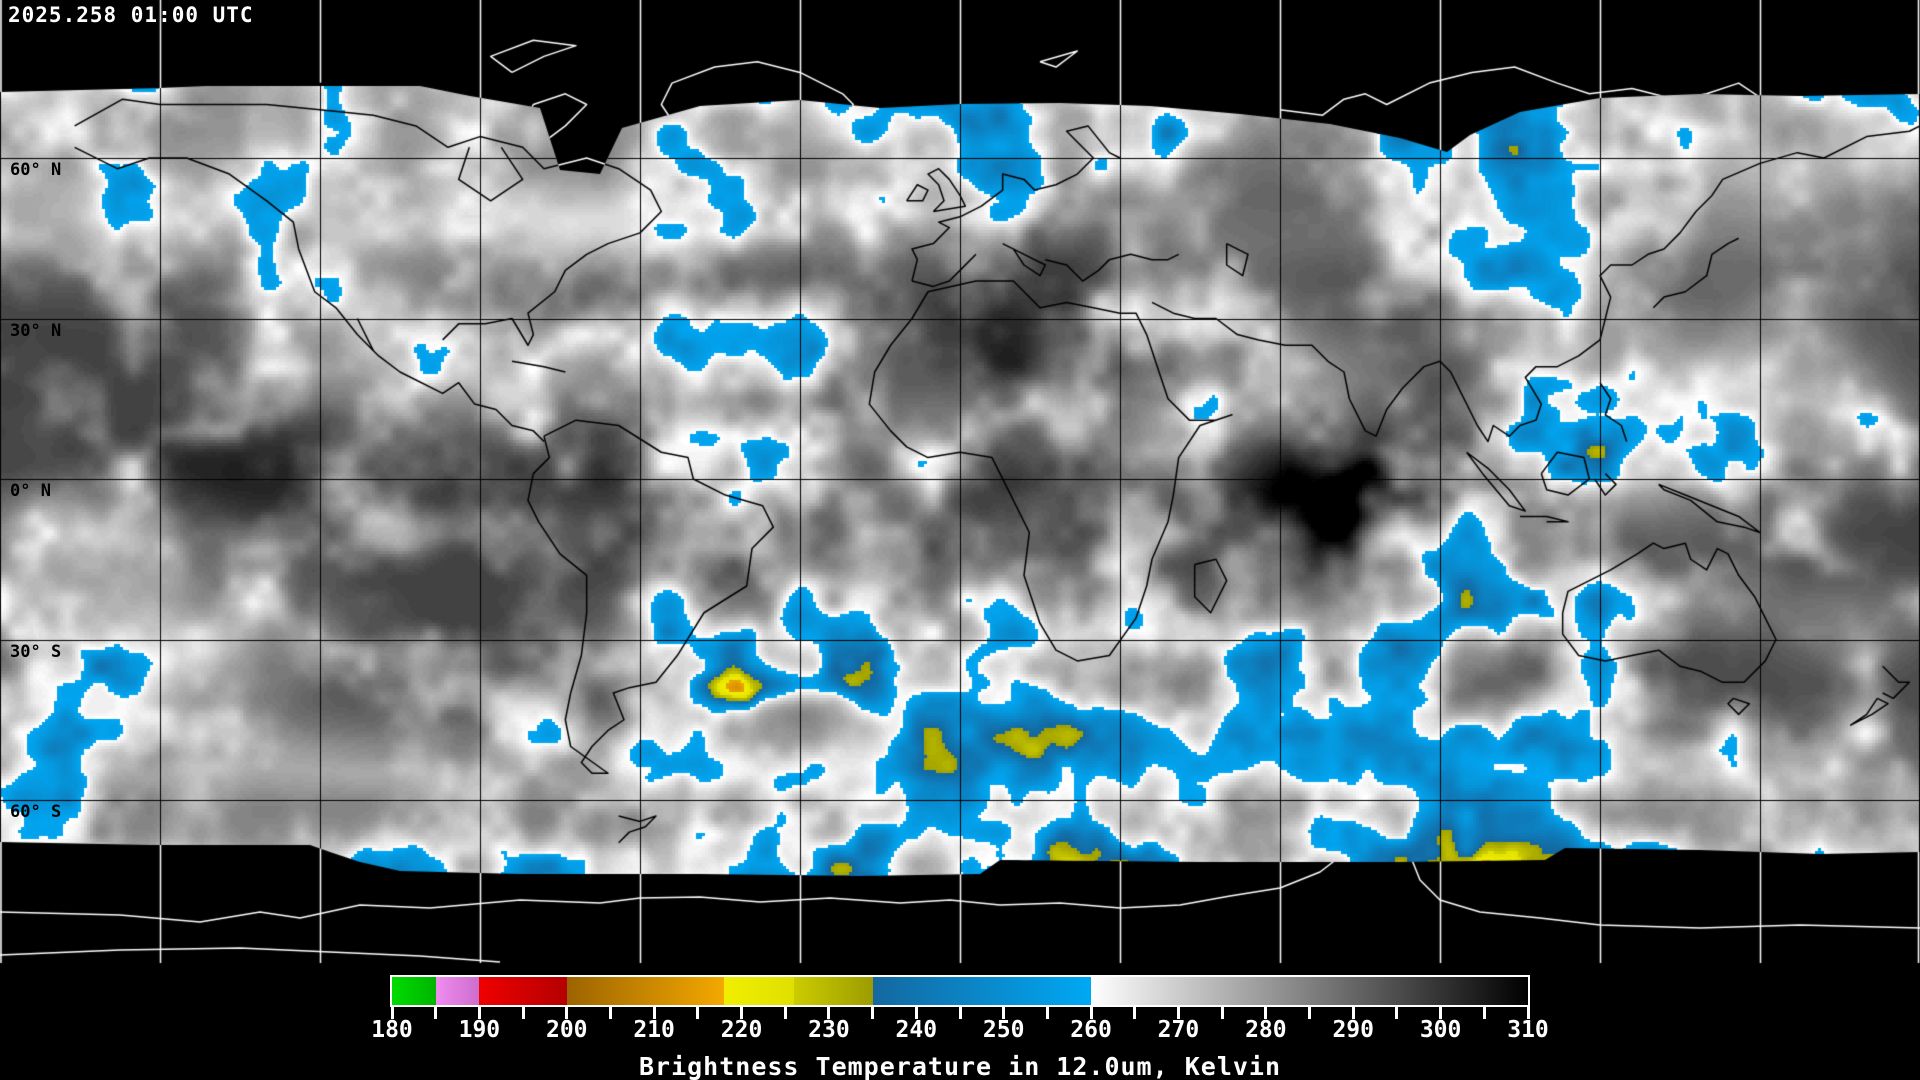 The image size is (1920, 1080). Describe the element at coordinates (36, 812) in the screenshot. I see `latitude-label: 60° S` at that location.